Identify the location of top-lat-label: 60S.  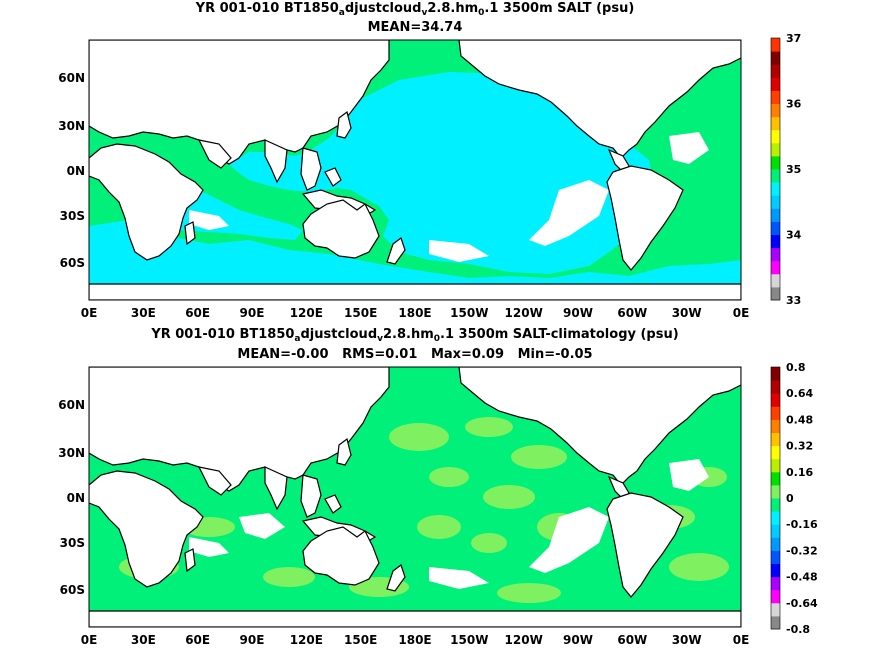
(72, 263).